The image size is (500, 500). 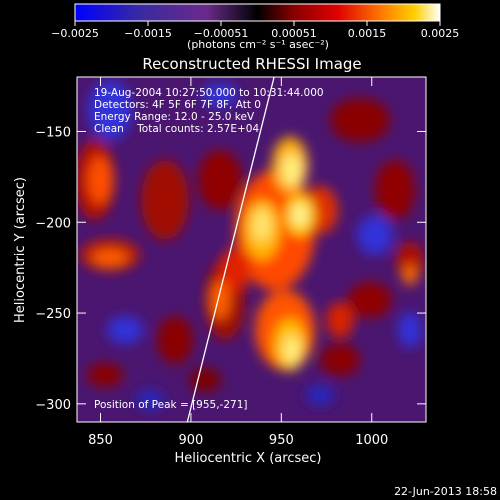 I want to click on chart-title: Reconstructed RHESSI Image, so click(x=251, y=64).